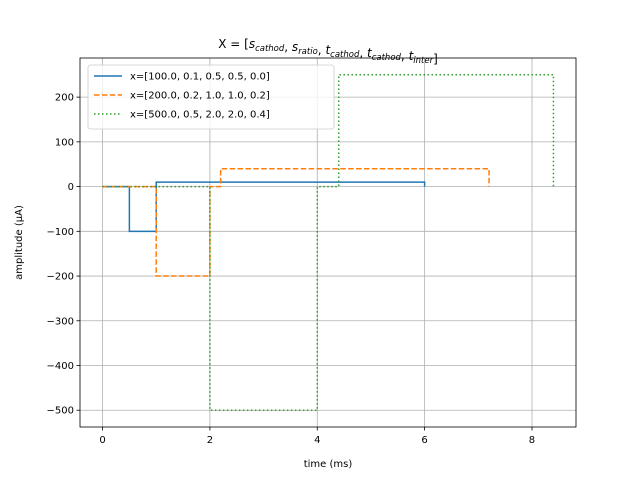 This screenshot has height=480, width=640. Describe the element at coordinates (200, 77) in the screenshot. I see `legend-label-1: x=[100.0, 0.1, 0.5, 0.5, 0.0]` at that location.